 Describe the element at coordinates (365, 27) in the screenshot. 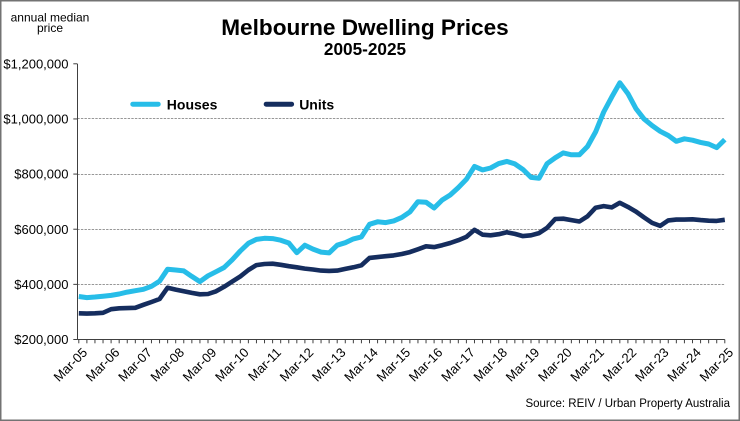

I see `svg-text: Melbourne Dwelling Prices` at that location.